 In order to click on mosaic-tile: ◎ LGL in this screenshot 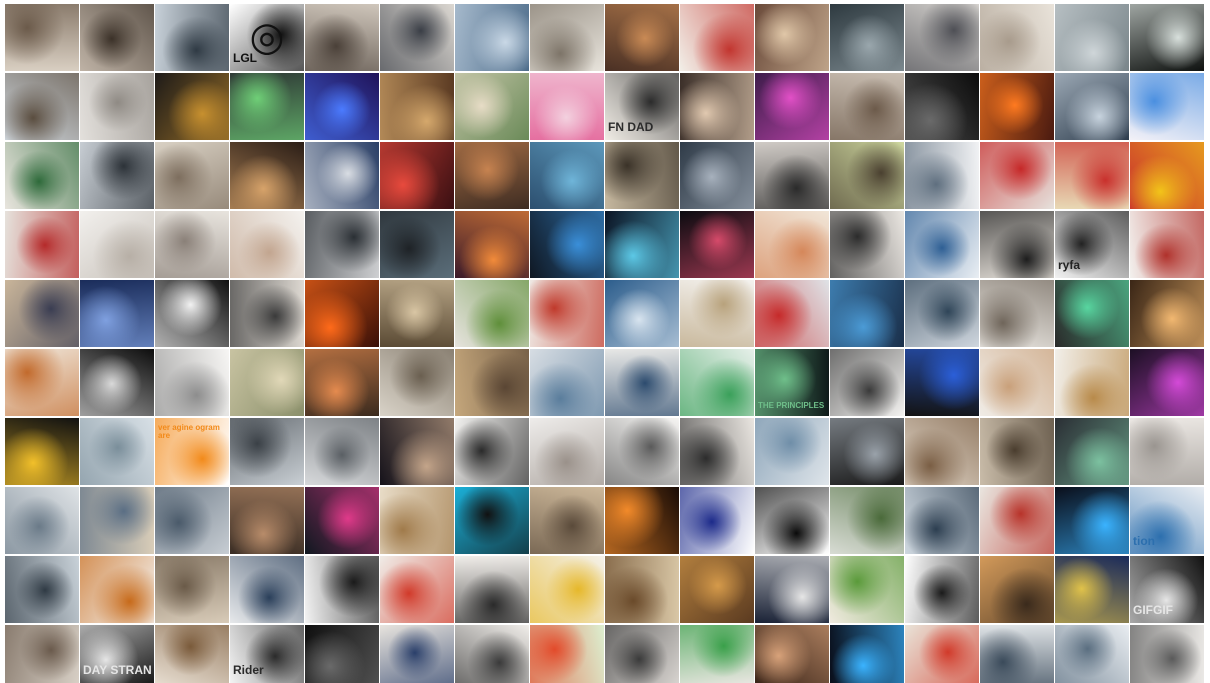, I will do `click(267, 37)`.